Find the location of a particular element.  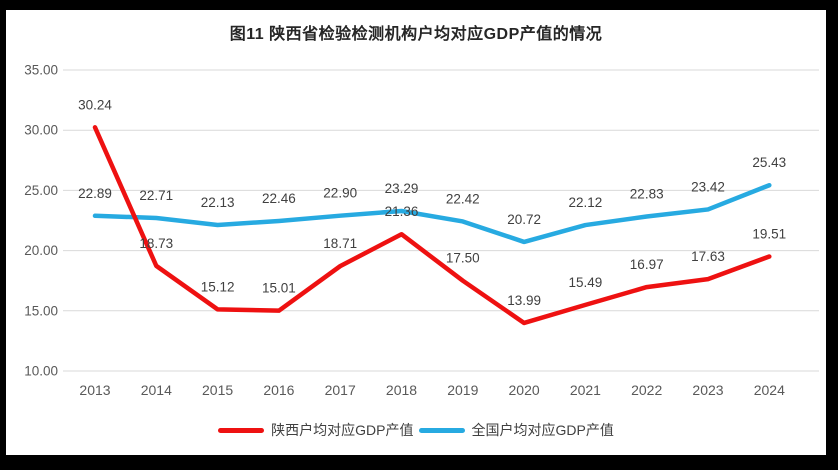

data-label: 17.50 is located at coordinates (463, 258).